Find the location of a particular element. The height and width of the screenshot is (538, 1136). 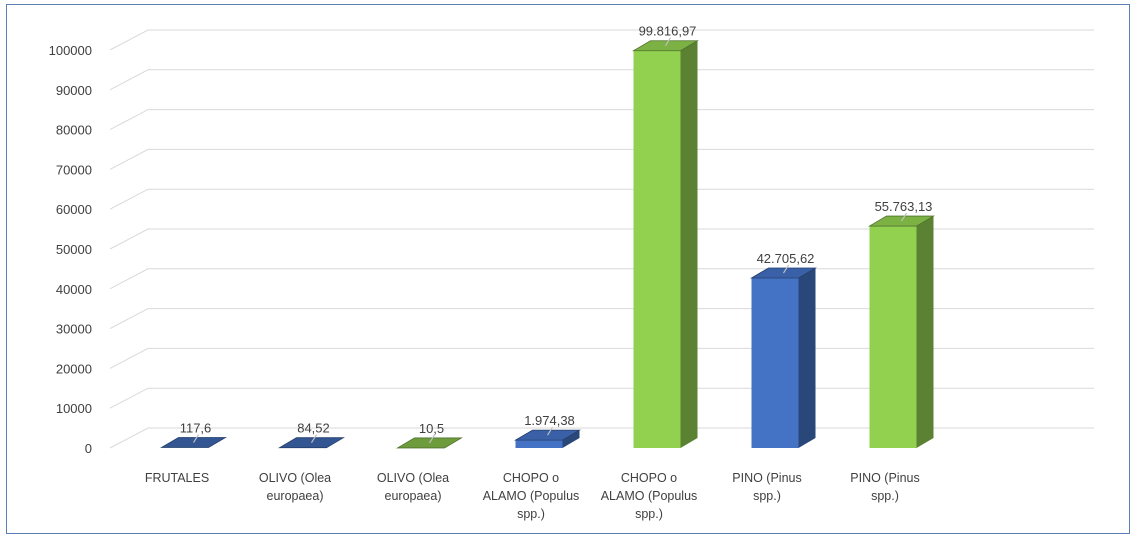

y-tick-label: 0 is located at coordinates (88, 448).